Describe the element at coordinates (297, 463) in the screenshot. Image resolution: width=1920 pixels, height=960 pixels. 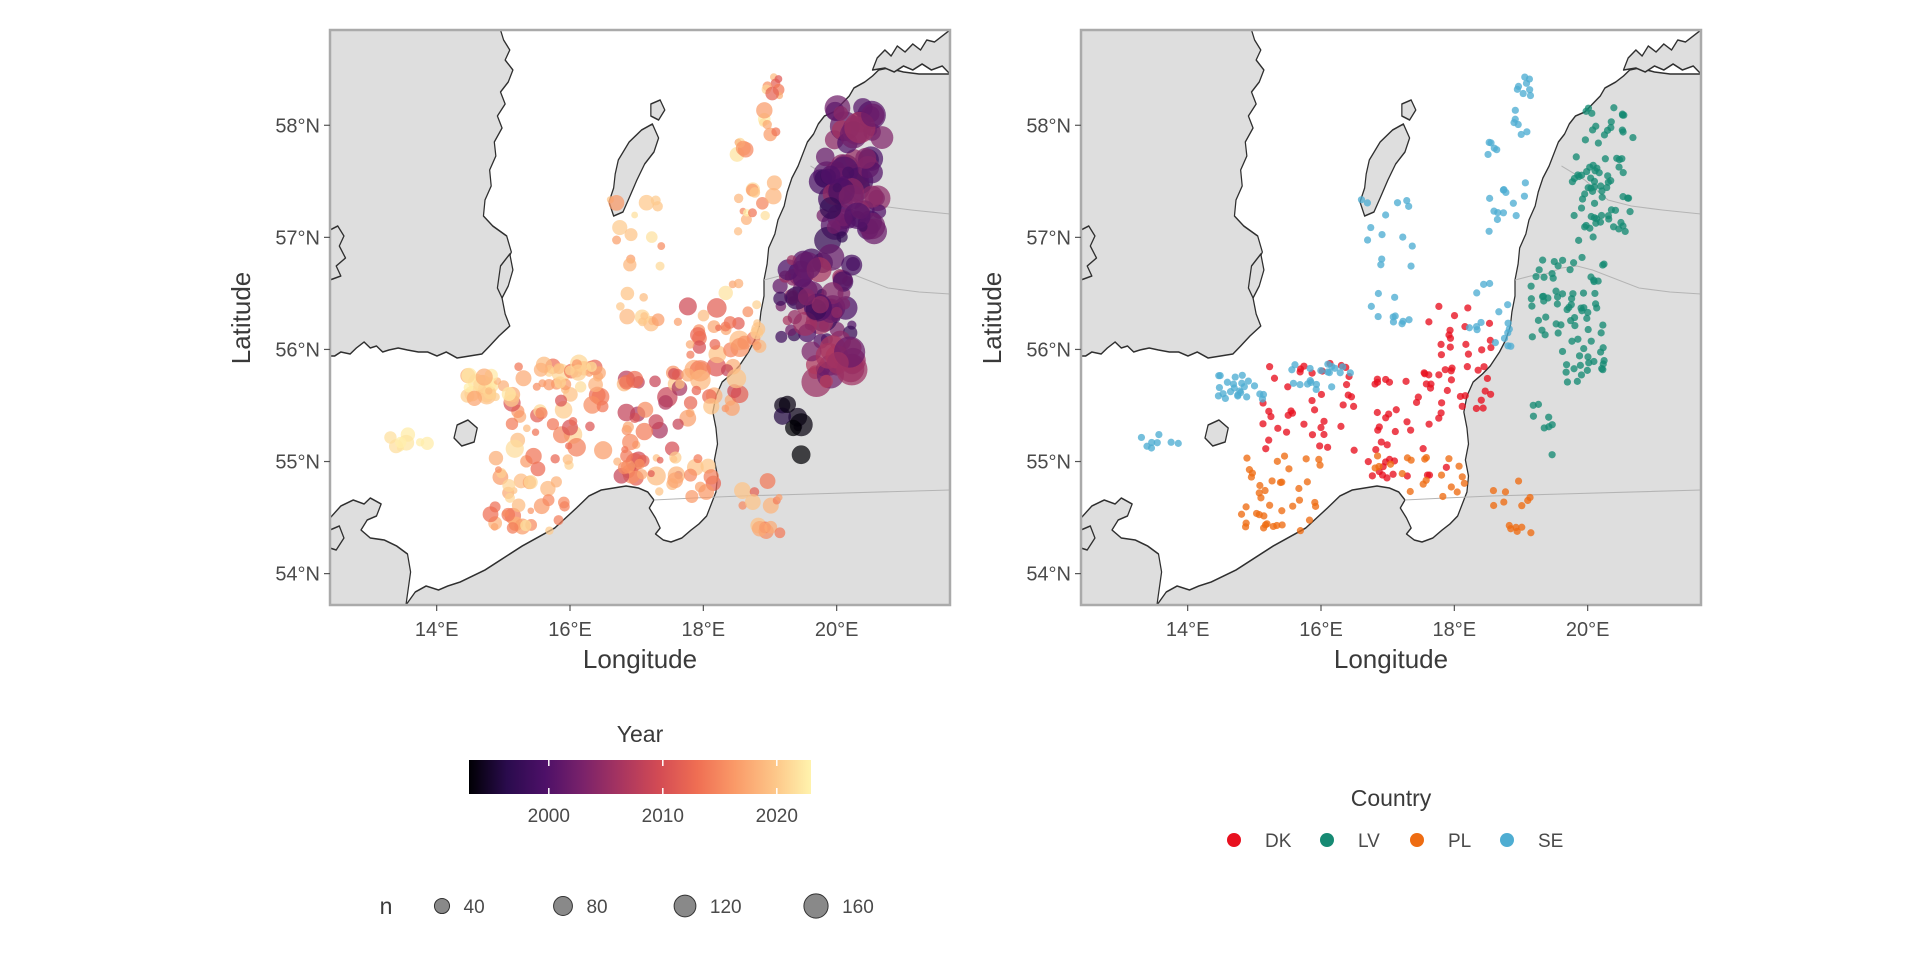
I see `y-tick-label: 55°N` at that location.